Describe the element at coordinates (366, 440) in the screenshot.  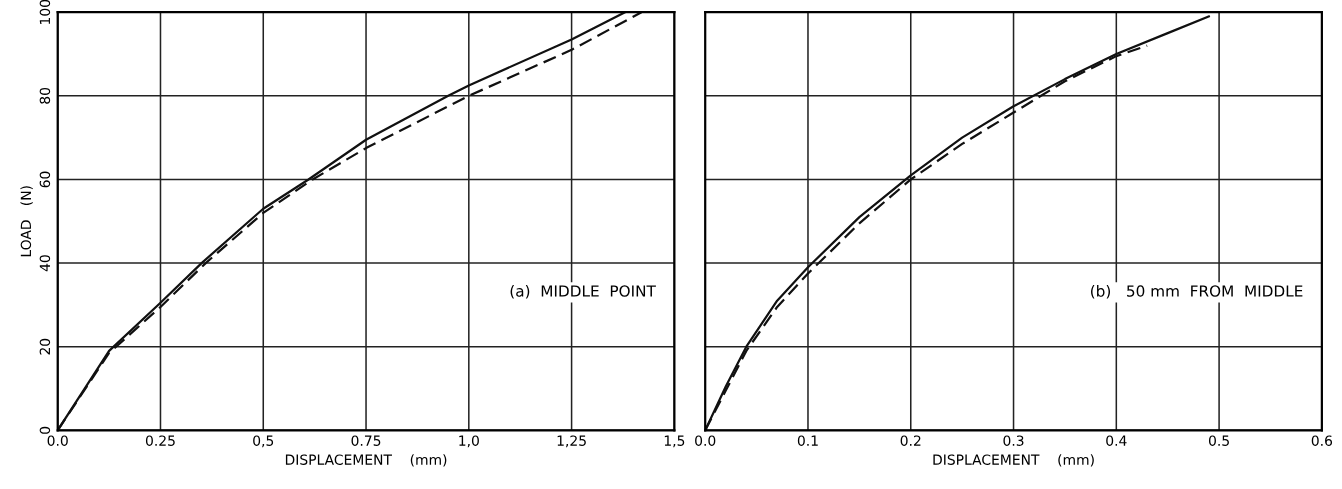
I see `x-tick-label: 0.75` at that location.